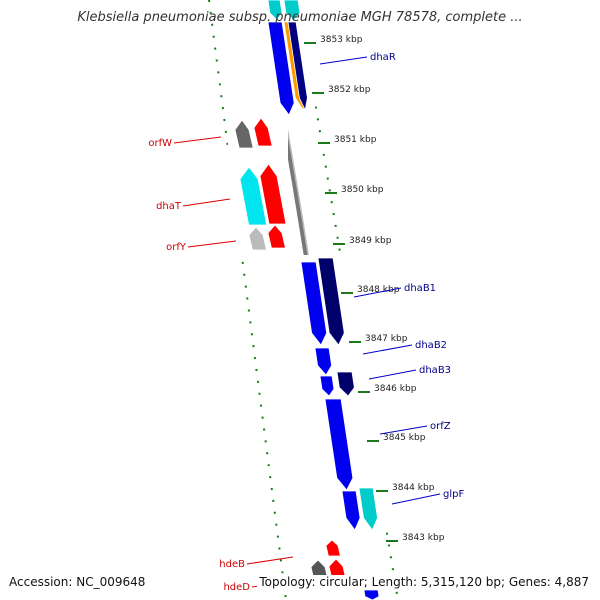  I want to click on reverse-gene-label: hdeB, so click(232, 564).